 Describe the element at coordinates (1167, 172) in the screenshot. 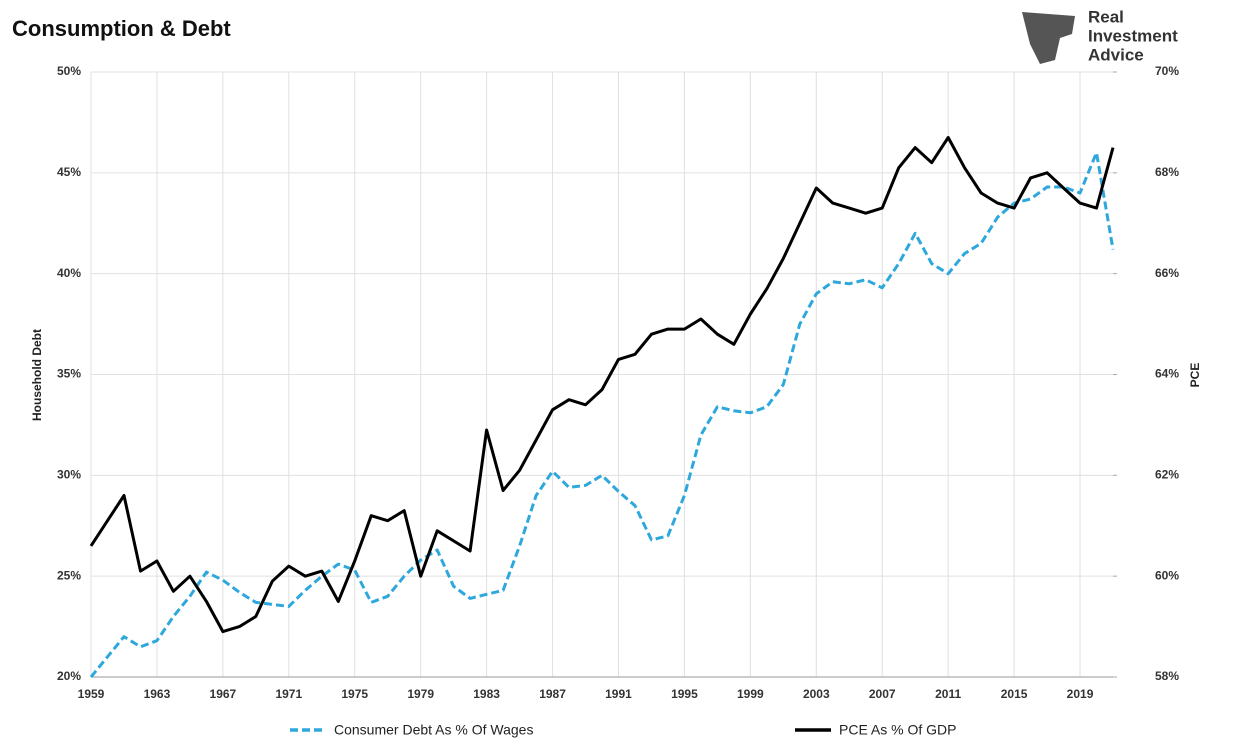

I see `y2-tick-label: 68%` at that location.